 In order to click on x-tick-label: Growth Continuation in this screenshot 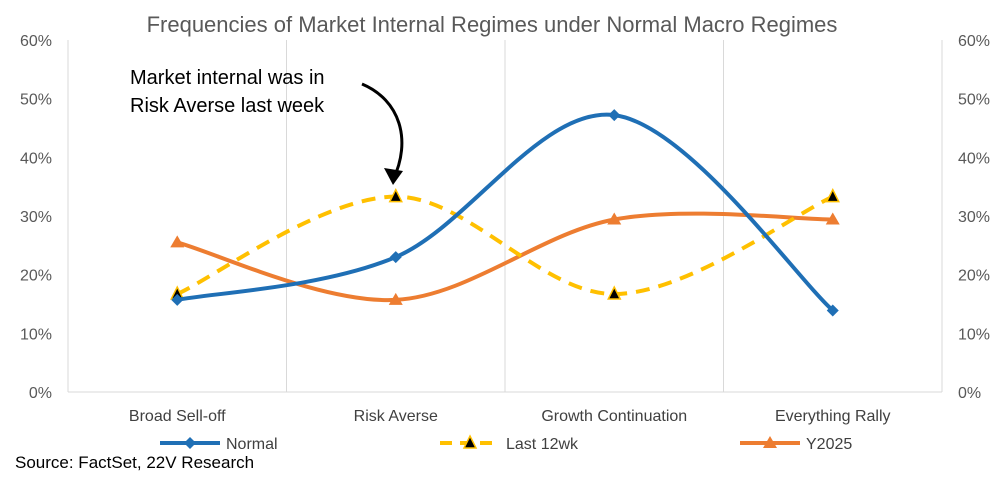, I will do `click(614, 416)`.